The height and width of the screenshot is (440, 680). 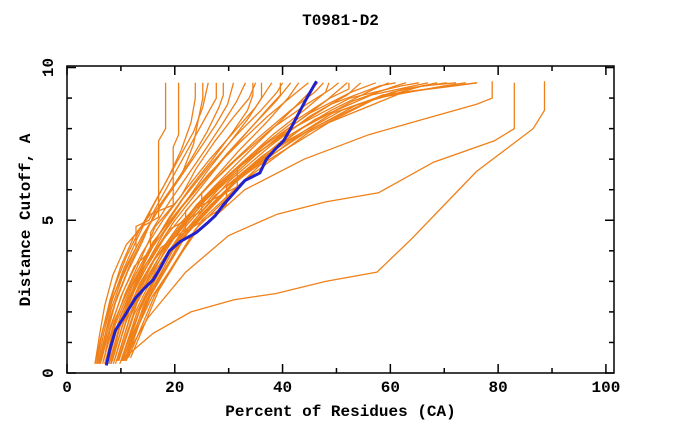 What do you see at coordinates (174, 388) in the screenshot?
I see `x-tick-label: 20` at bounding box center [174, 388].